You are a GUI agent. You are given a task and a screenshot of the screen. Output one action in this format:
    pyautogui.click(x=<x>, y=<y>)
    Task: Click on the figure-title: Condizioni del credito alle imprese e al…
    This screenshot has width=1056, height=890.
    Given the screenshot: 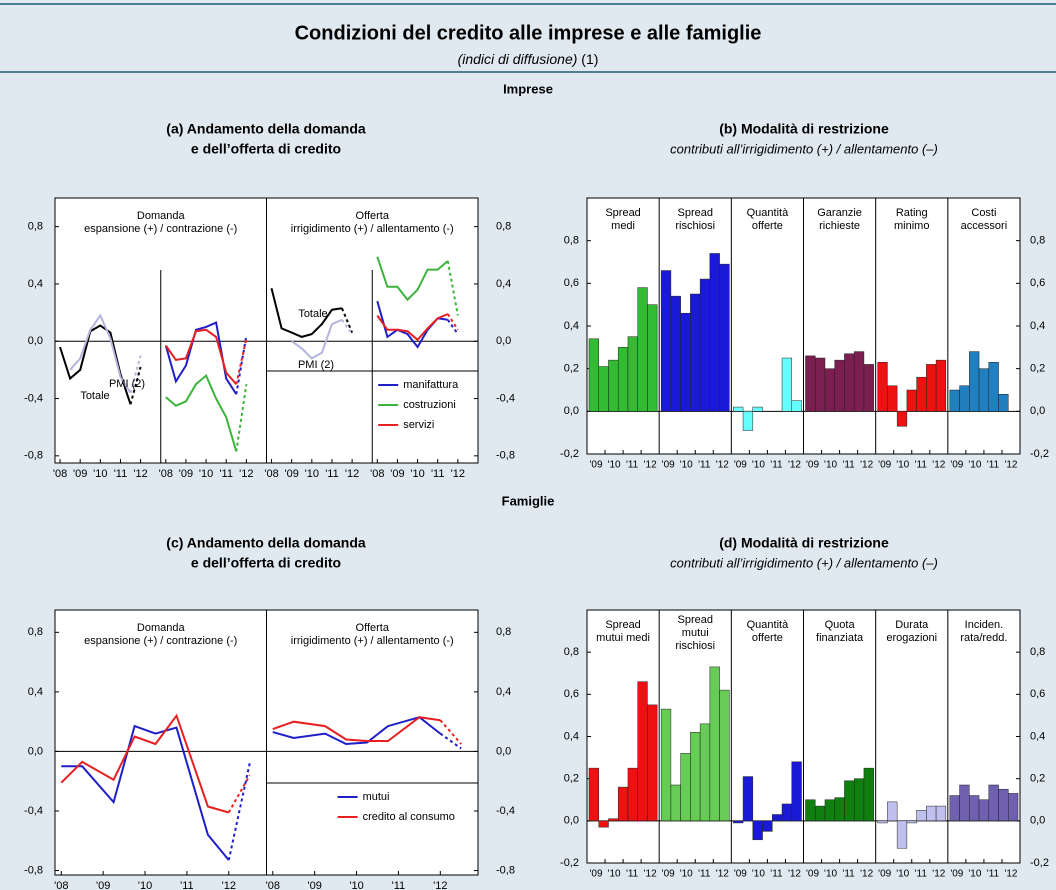 What is the action you would take?
    pyautogui.click(x=528, y=33)
    